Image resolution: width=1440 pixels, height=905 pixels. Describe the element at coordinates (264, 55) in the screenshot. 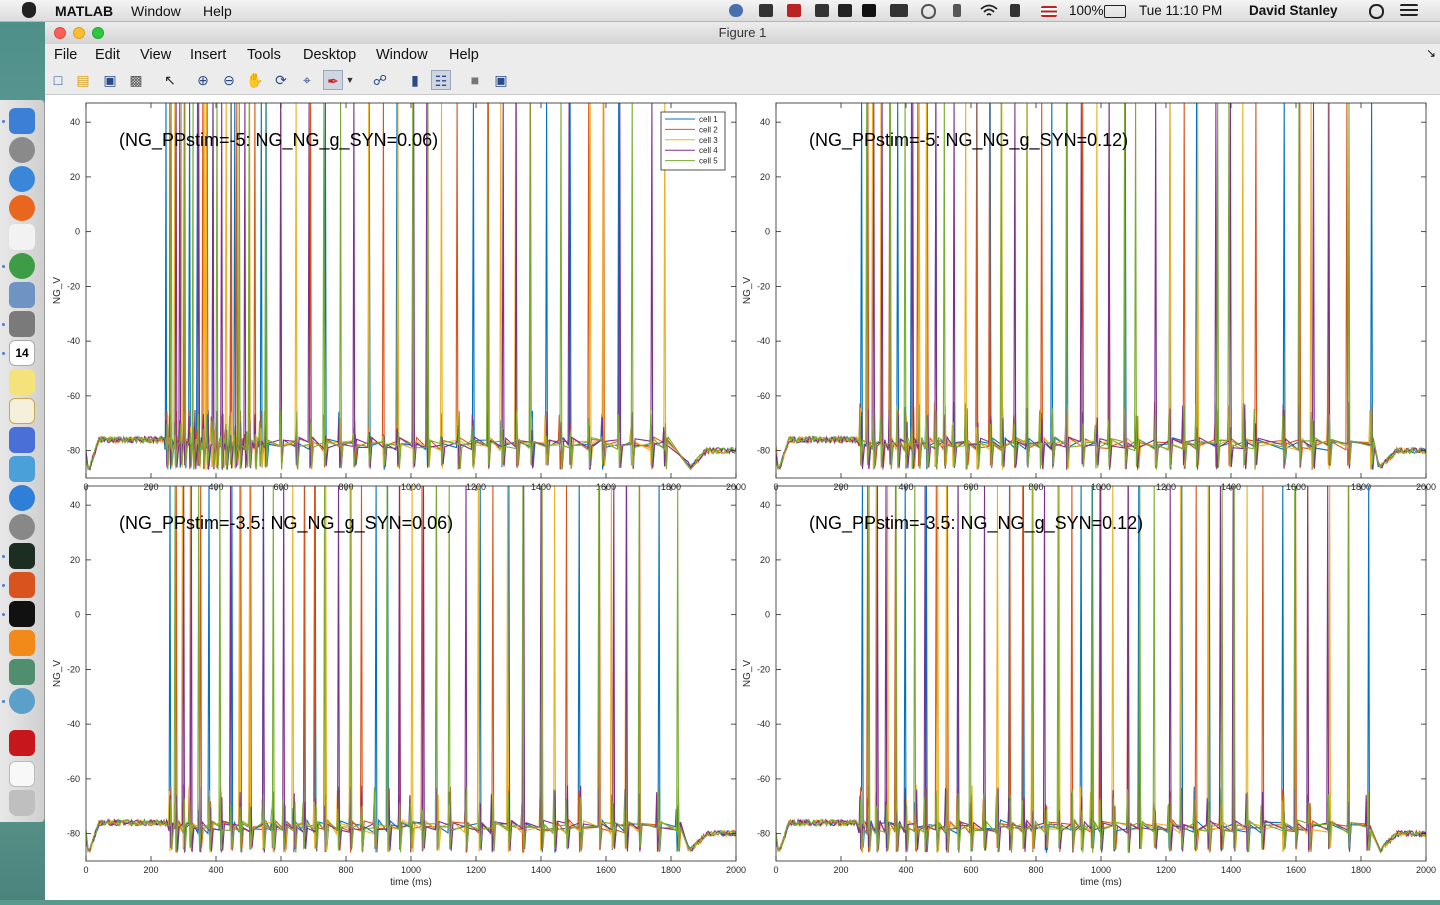

I see `menu-tools: Tools` at that location.